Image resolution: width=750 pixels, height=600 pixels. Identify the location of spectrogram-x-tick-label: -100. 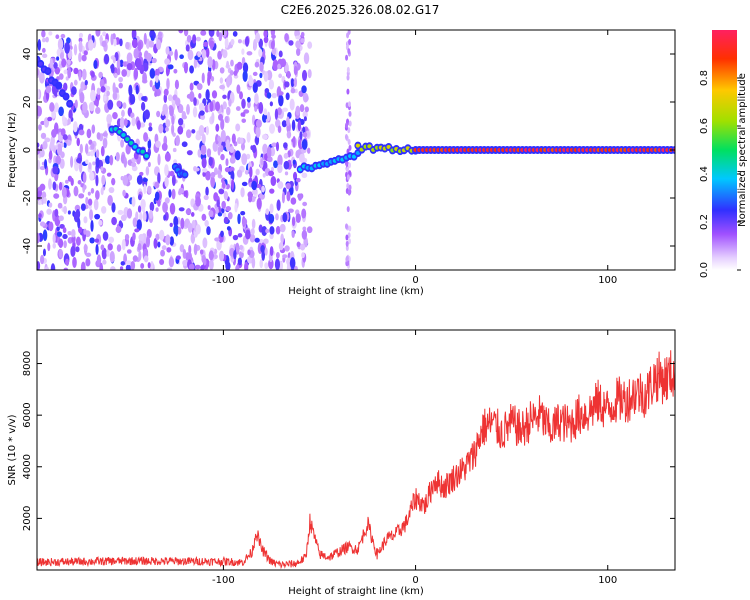
(223, 280).